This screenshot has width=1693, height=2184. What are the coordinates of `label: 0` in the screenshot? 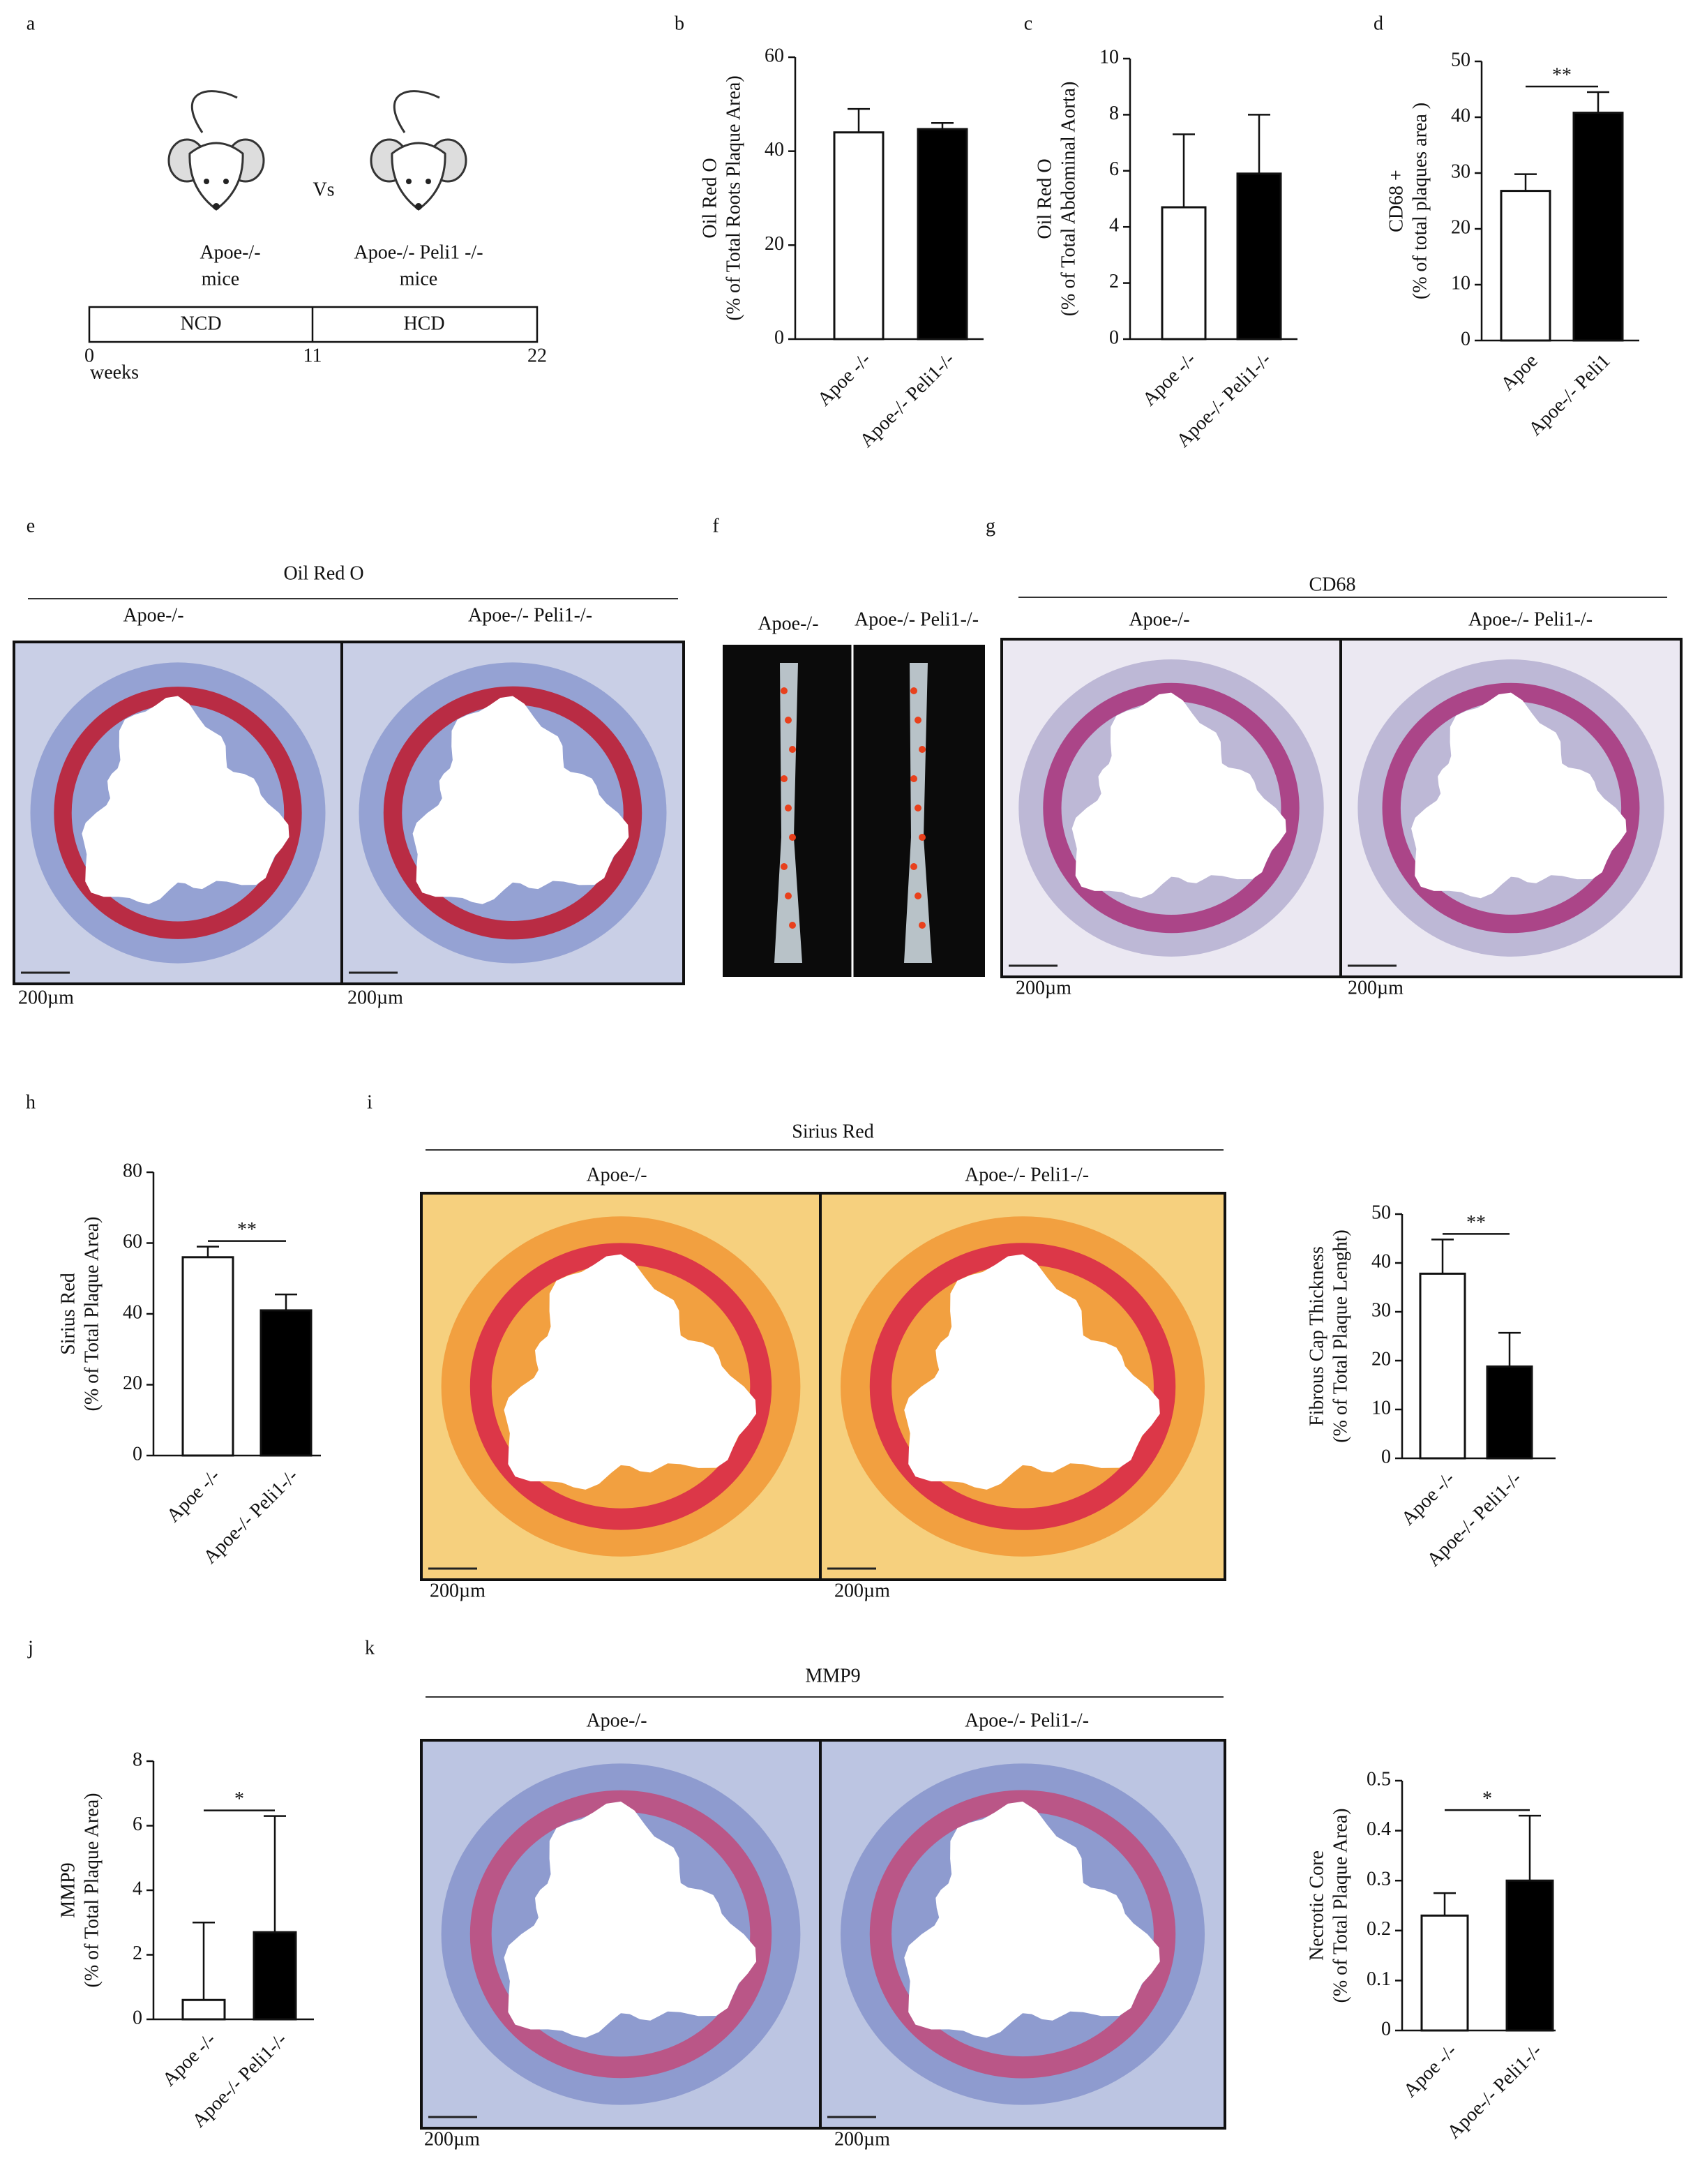 It's located at (89, 355).